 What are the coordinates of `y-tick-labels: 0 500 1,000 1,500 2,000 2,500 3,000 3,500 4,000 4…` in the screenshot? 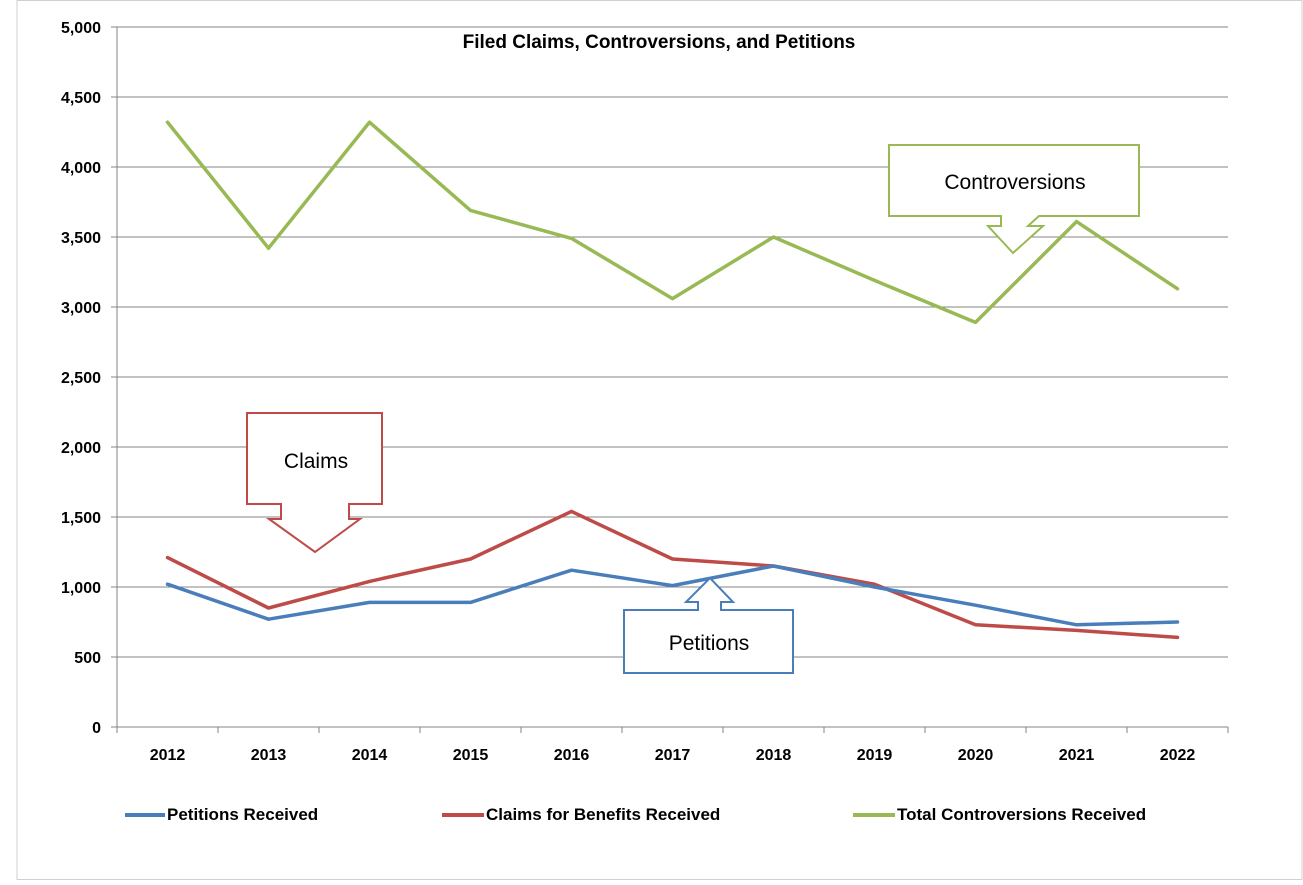 It's located at (81, 378).